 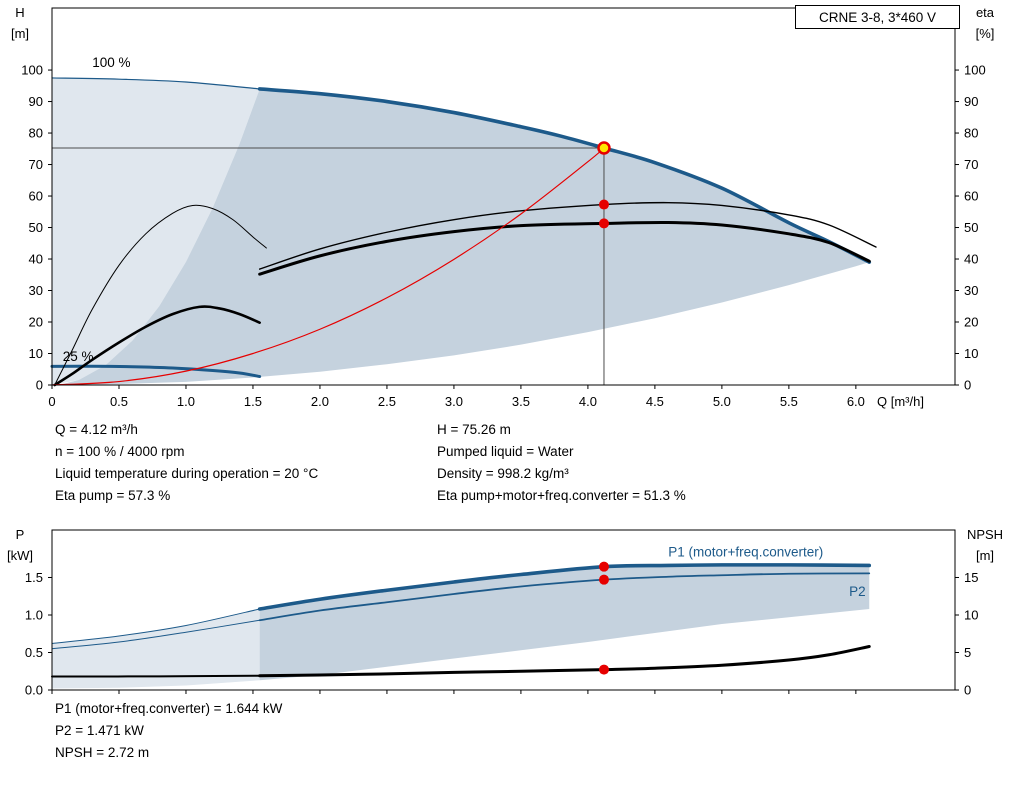 I want to click on y-right-axis-title: eta, so click(x=985, y=12).